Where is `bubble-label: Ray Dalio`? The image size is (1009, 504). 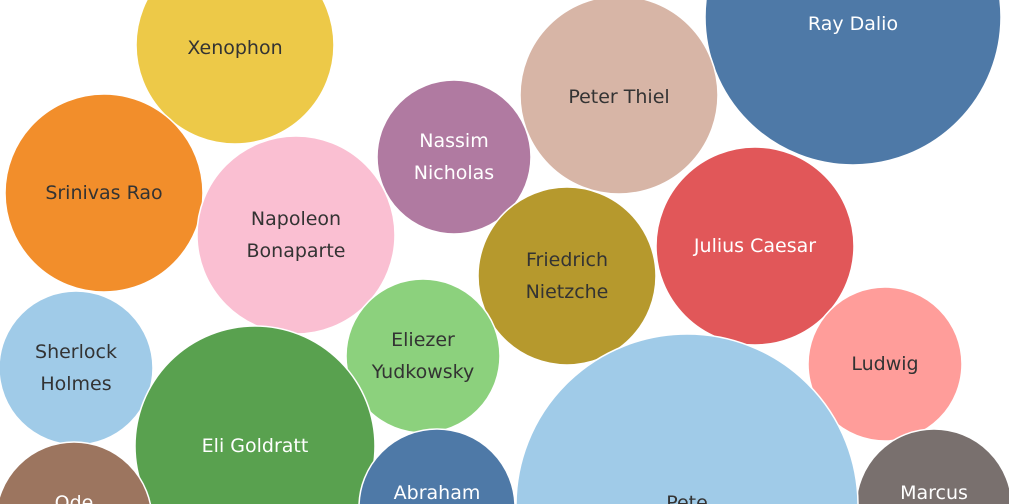 bubble-label: Ray Dalio is located at coordinates (853, 24).